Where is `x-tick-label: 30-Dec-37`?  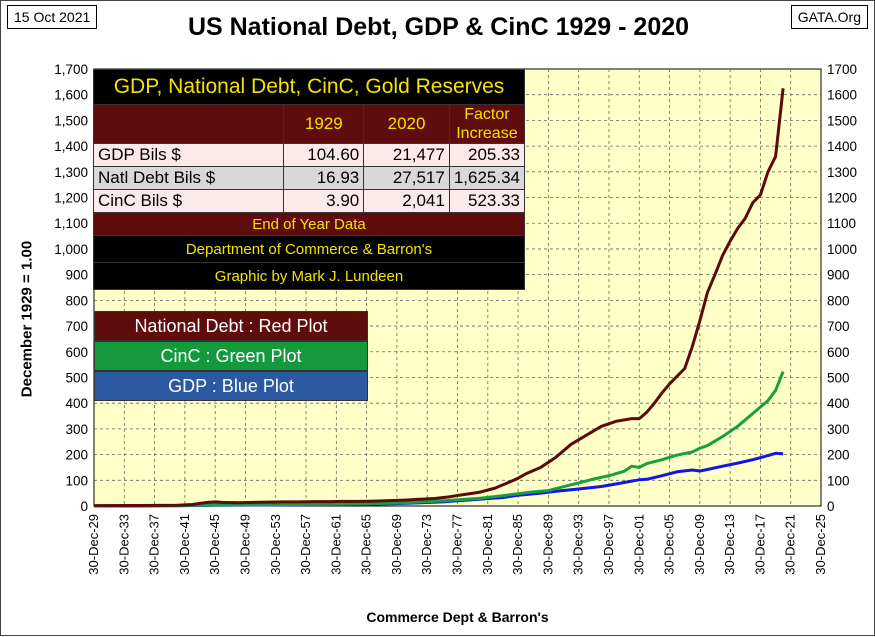 x-tick-label: 30-Dec-37 is located at coordinates (154, 544).